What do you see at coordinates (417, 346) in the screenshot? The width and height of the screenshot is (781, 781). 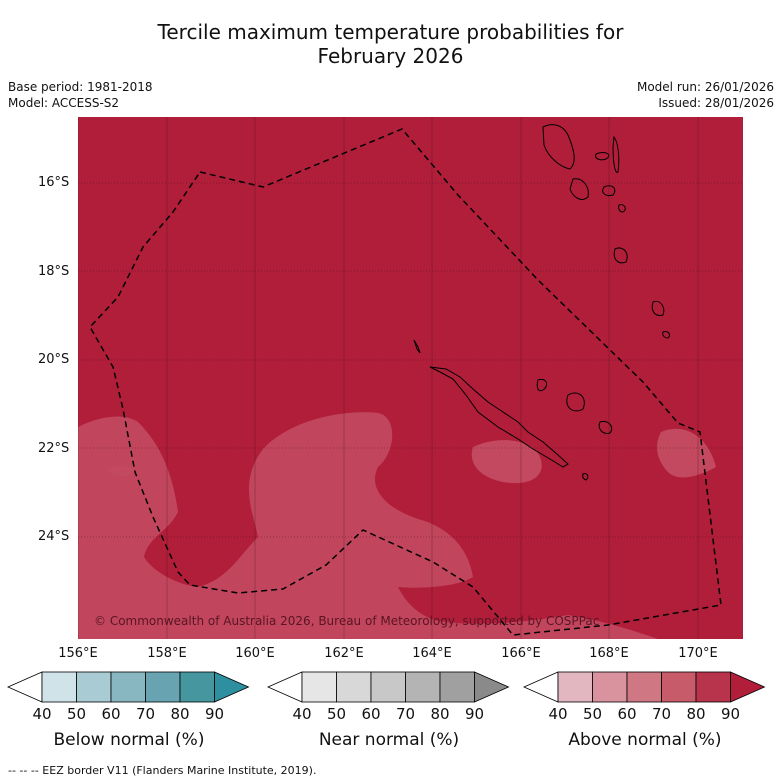 I see `belep-islands` at bounding box center [417, 346].